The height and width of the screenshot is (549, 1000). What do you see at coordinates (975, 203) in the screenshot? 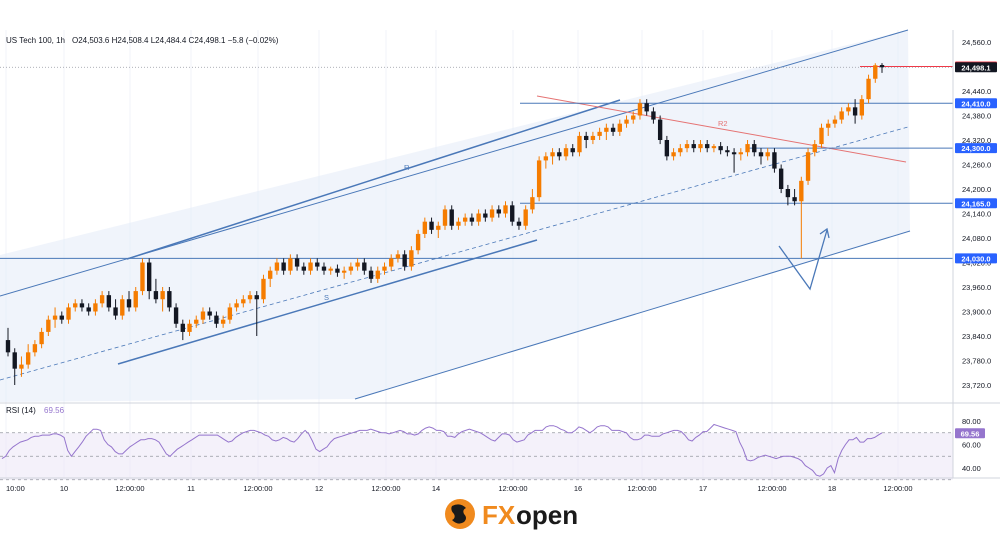
I see `price-level-label: 24,165.0` at bounding box center [975, 203].